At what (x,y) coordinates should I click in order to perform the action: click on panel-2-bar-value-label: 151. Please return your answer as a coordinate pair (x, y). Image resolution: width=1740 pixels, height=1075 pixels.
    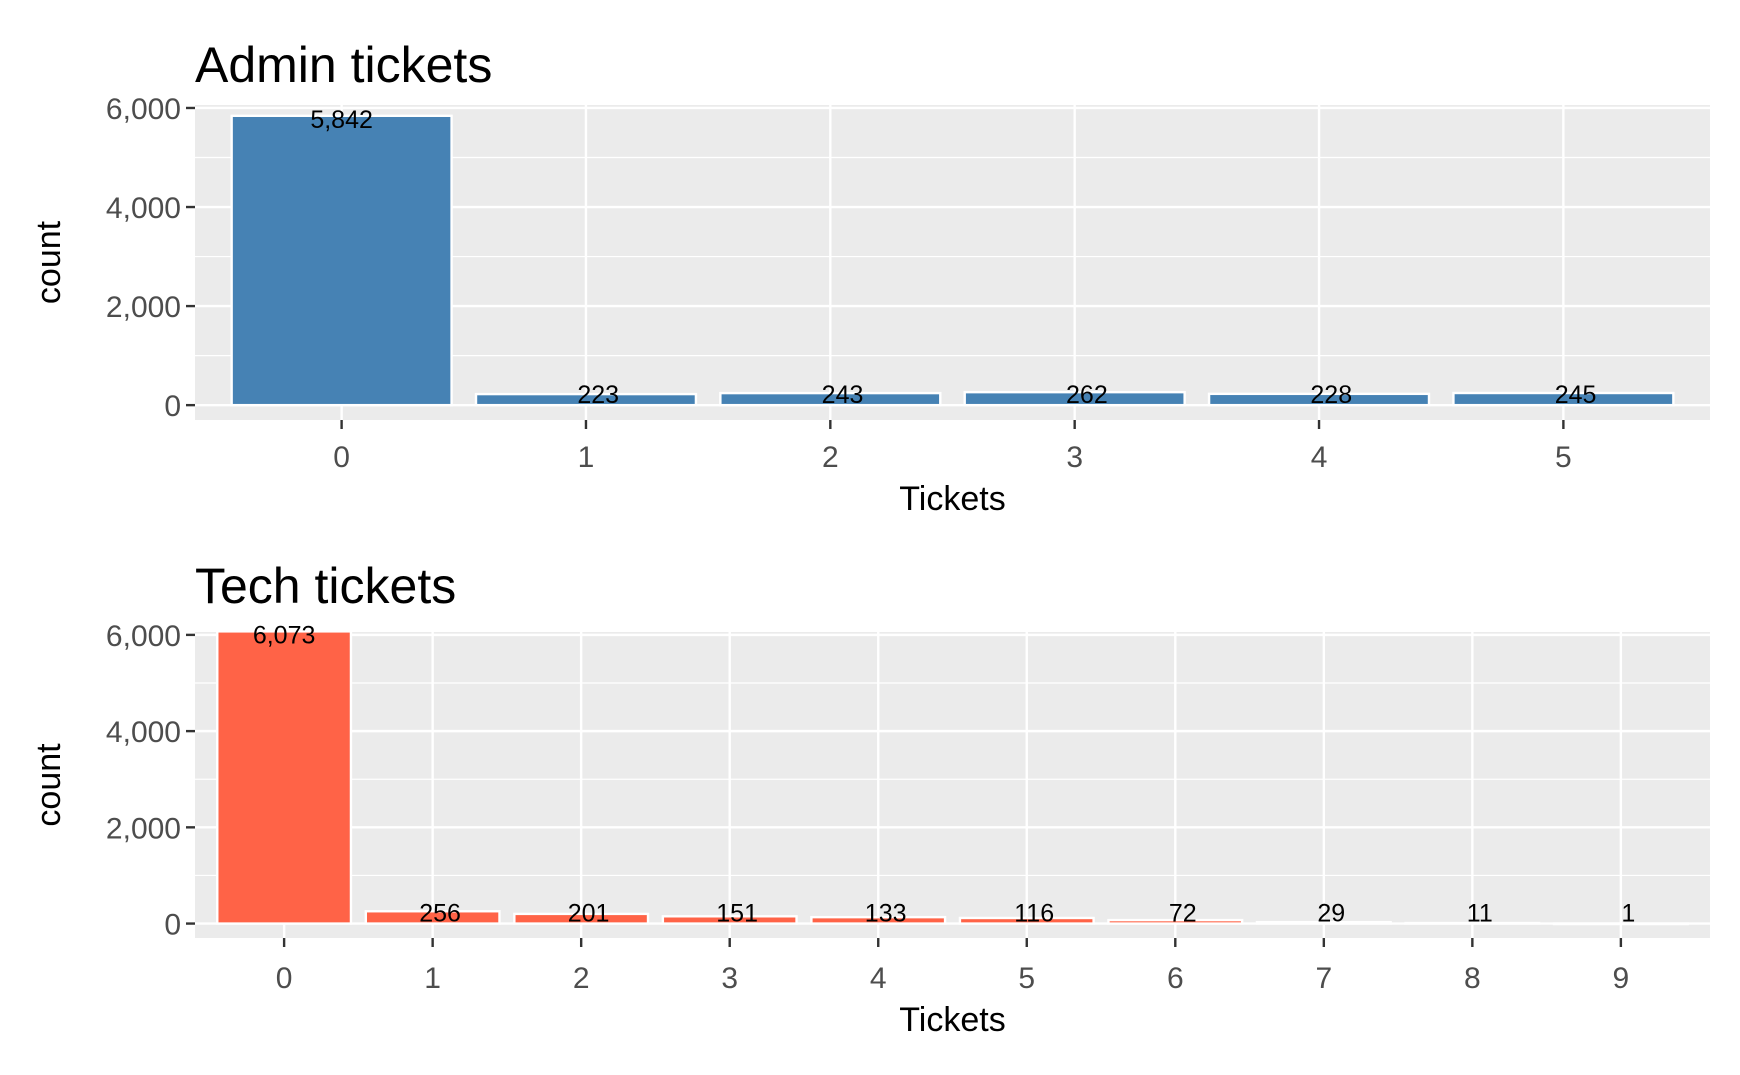
    Looking at the image, I should click on (737, 914).